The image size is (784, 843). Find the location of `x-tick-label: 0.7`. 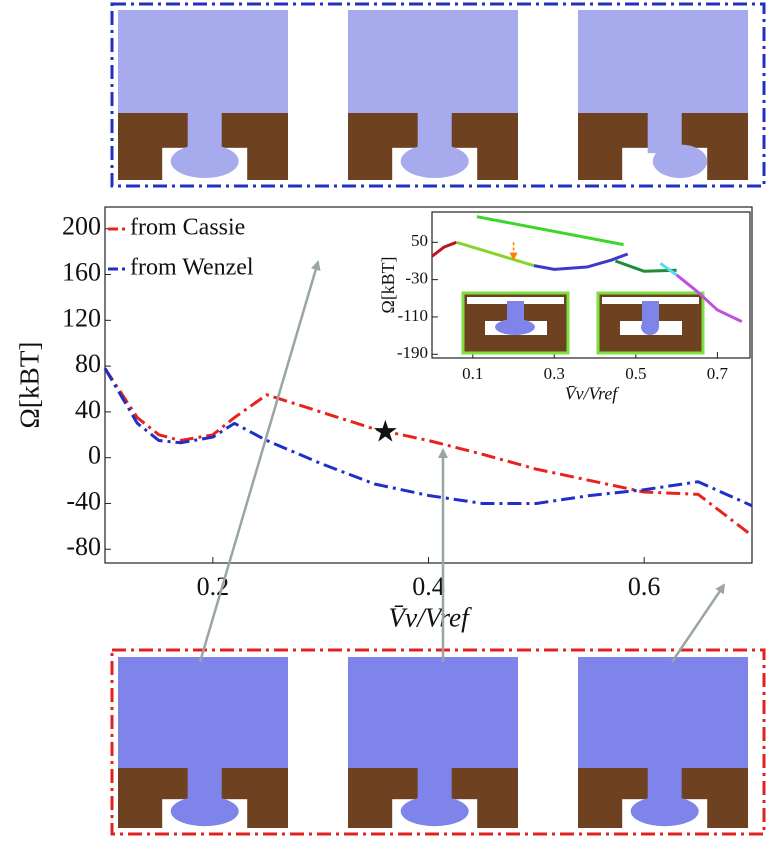

x-tick-label: 0.7 is located at coordinates (718, 373).